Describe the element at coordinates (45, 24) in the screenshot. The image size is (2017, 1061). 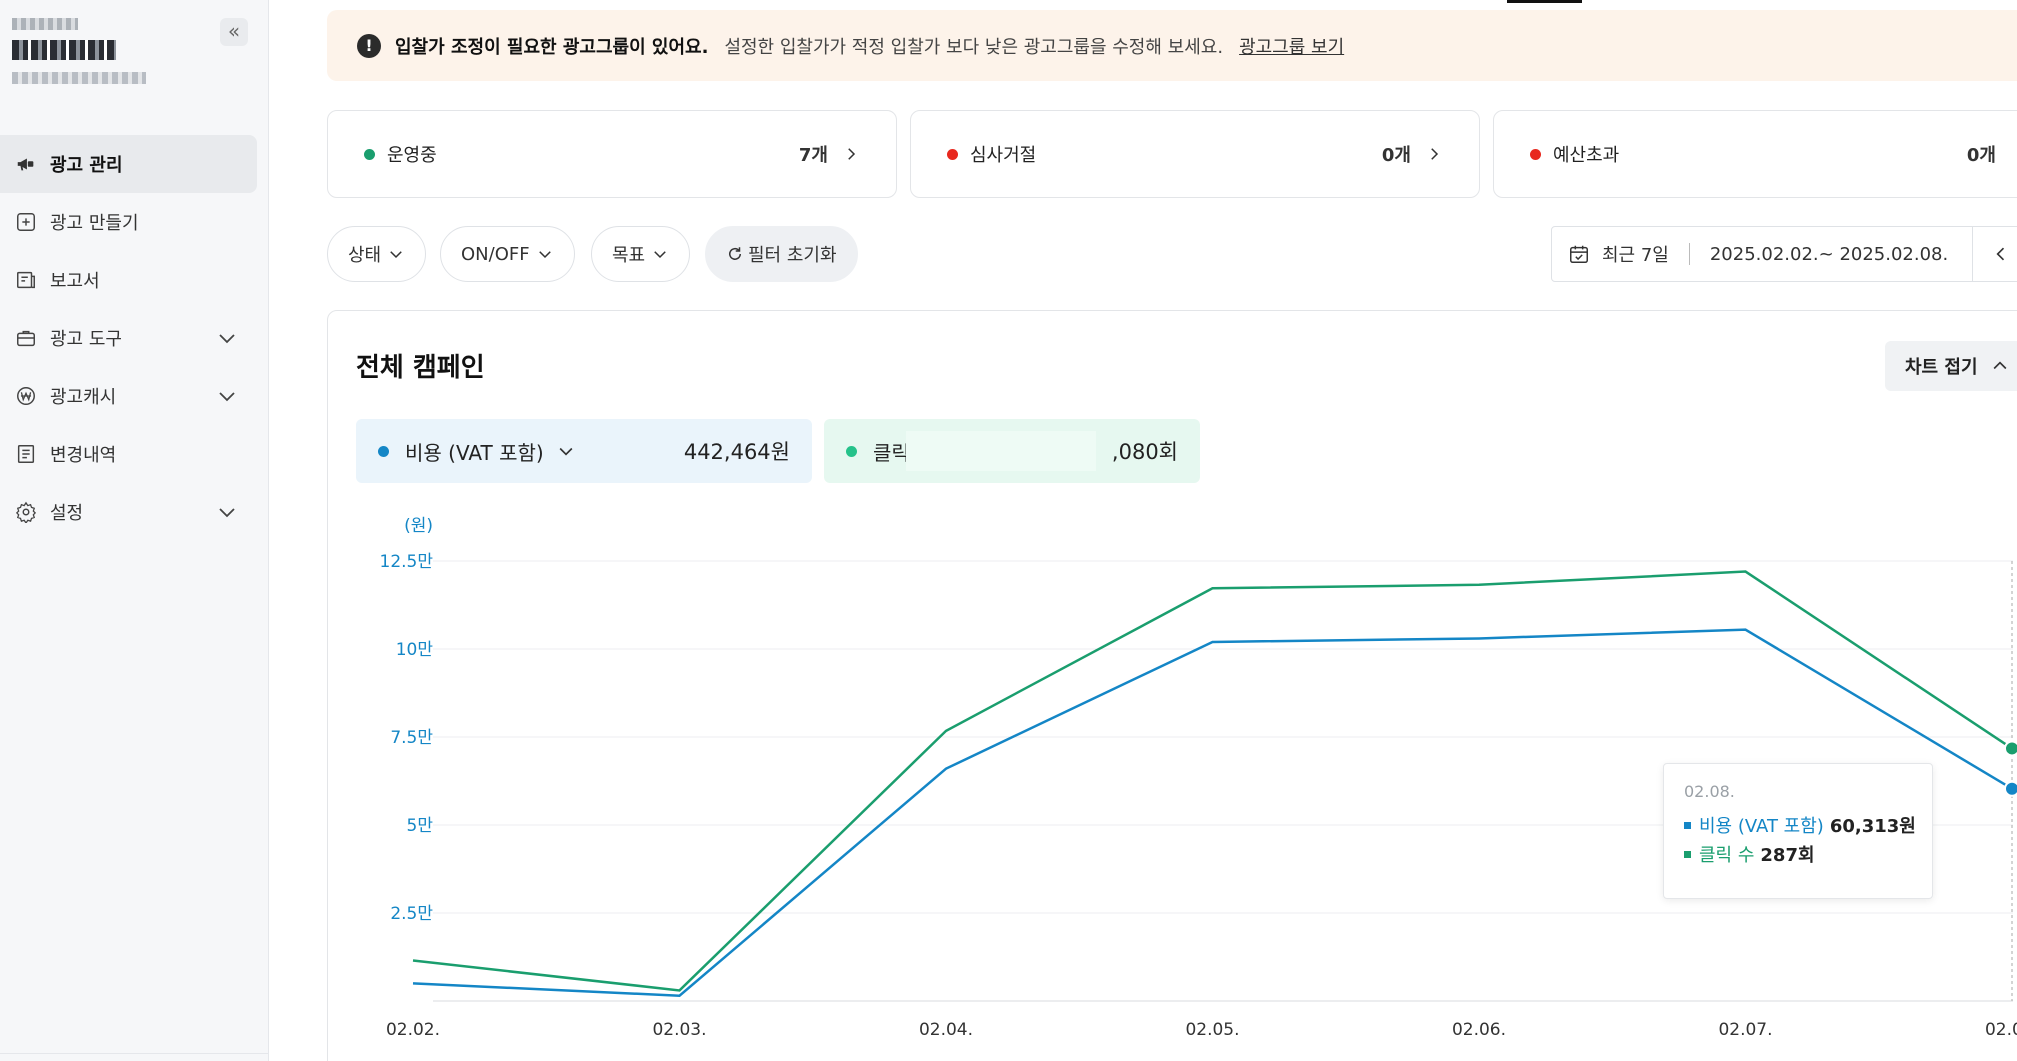
I see `account-label-blurred` at that location.